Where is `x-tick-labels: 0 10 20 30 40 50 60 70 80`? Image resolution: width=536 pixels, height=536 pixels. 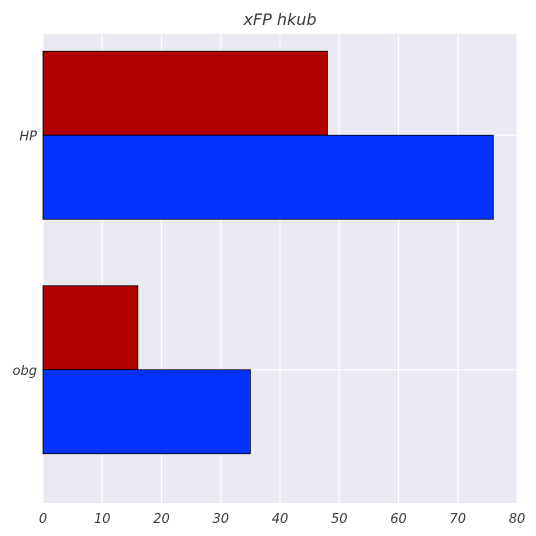
x-tick-labels: 0 10 20 30 40 50 60 70 80 is located at coordinates (282, 519).